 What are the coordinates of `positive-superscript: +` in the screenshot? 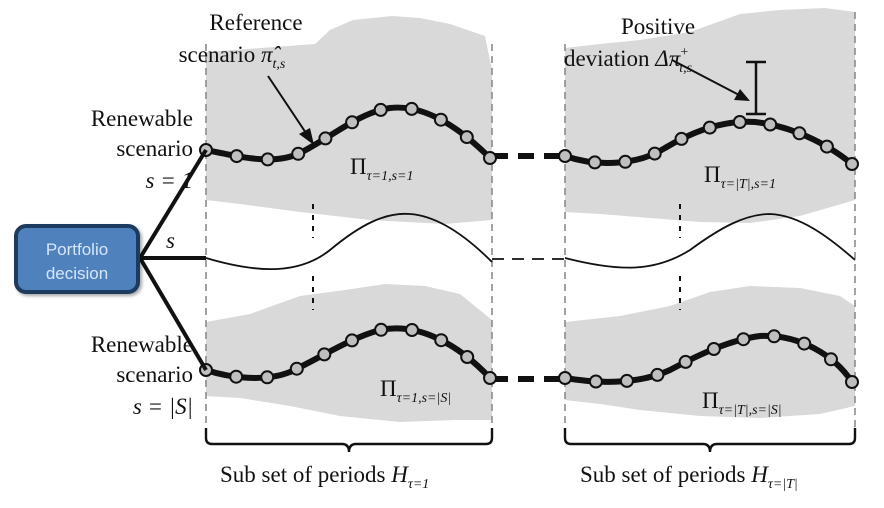 It's located at (684, 52).